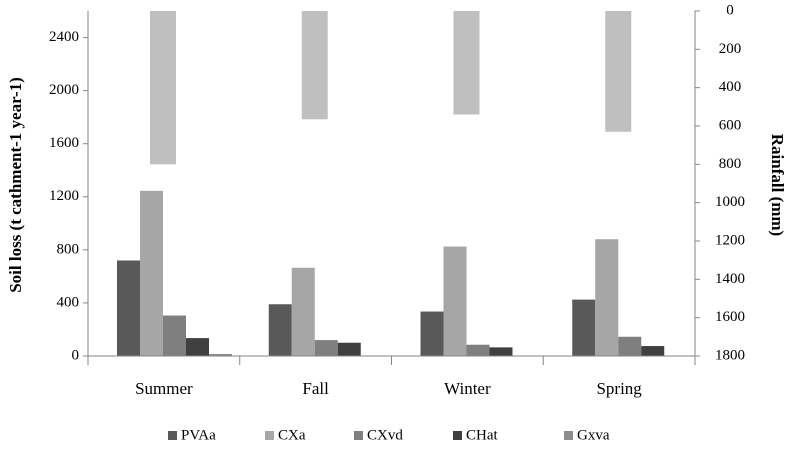  What do you see at coordinates (68, 302) in the screenshot?
I see `y-tick-label: 400` at bounding box center [68, 302].